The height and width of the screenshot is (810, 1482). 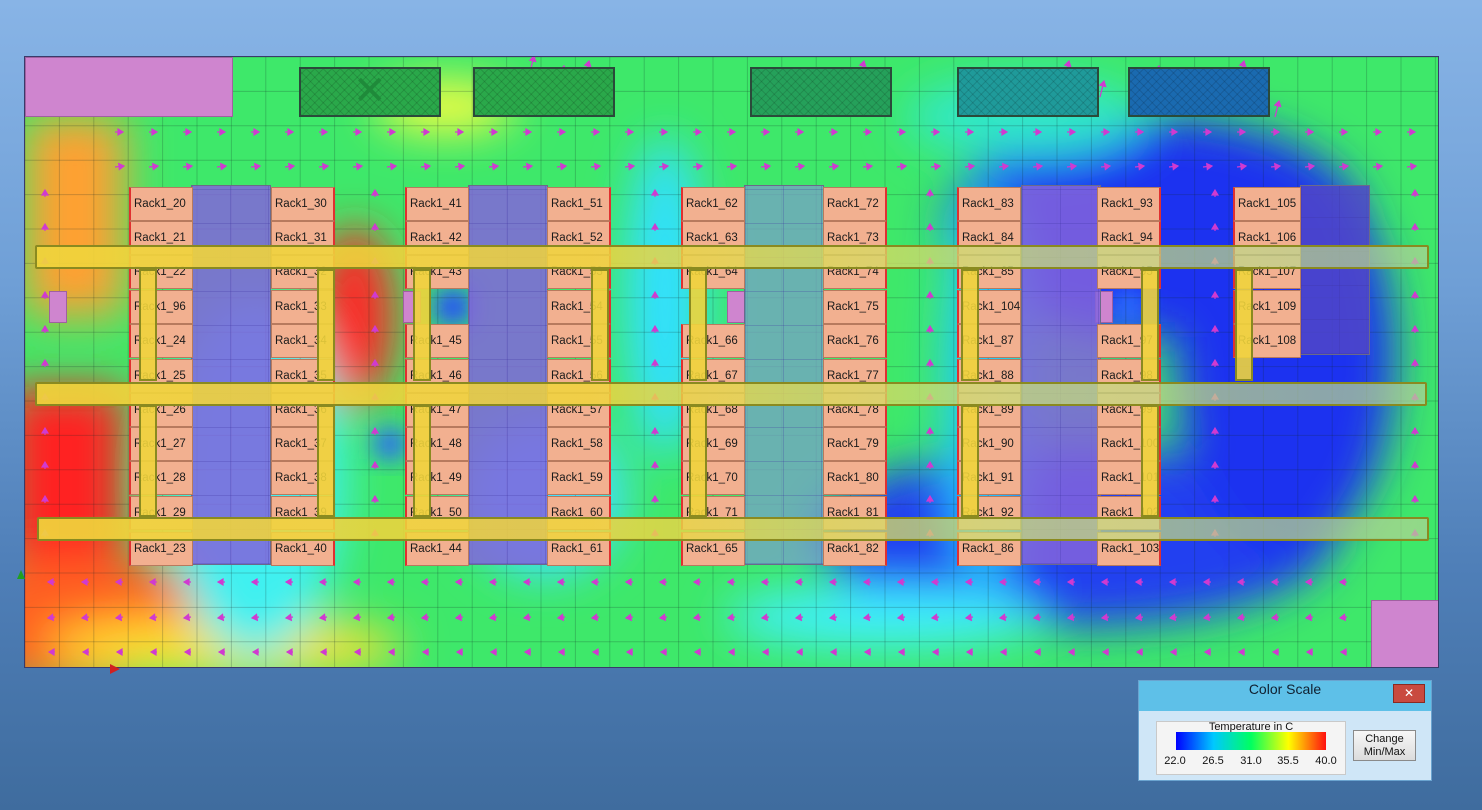 What do you see at coordinates (855, 307) in the screenshot?
I see `rack: Rack1_75` at bounding box center [855, 307].